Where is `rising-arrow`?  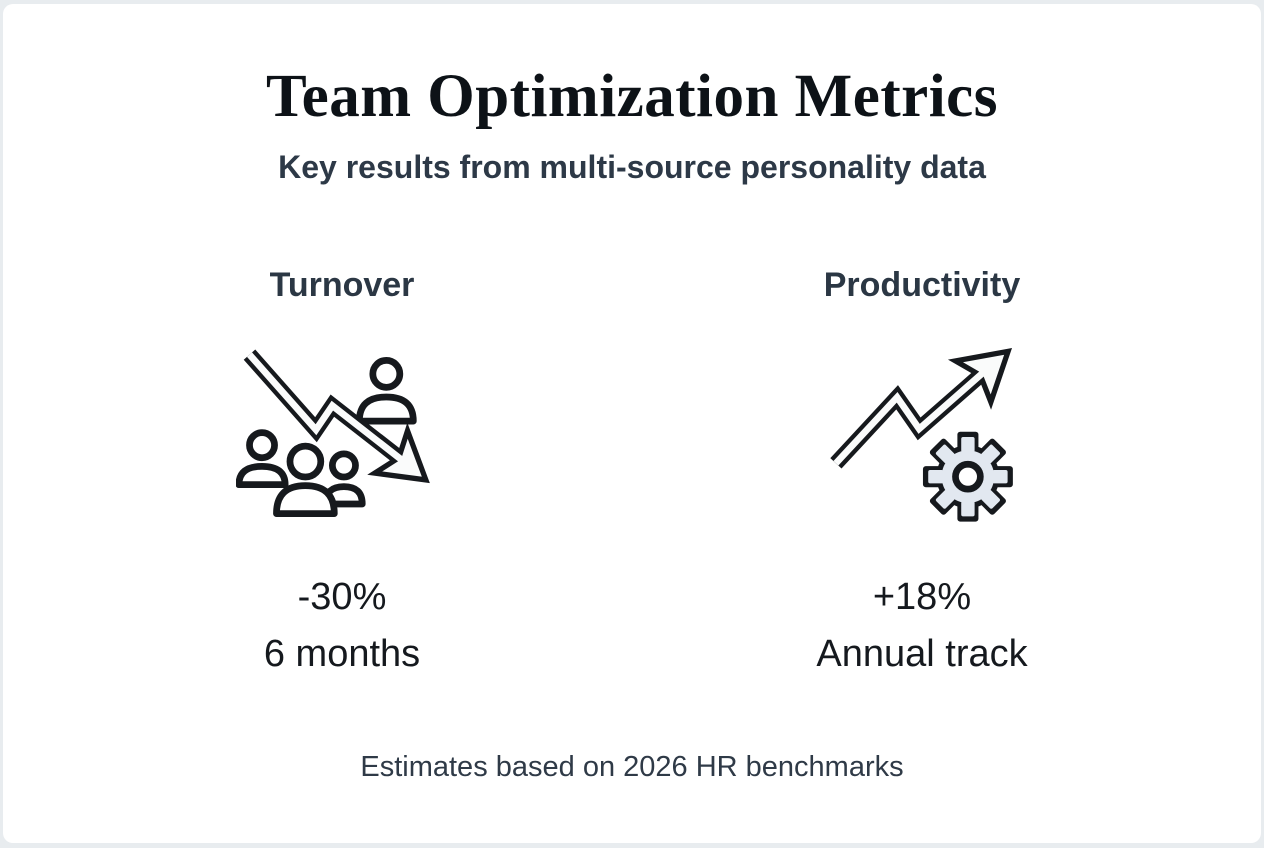
rising-arrow is located at coordinates (921, 408).